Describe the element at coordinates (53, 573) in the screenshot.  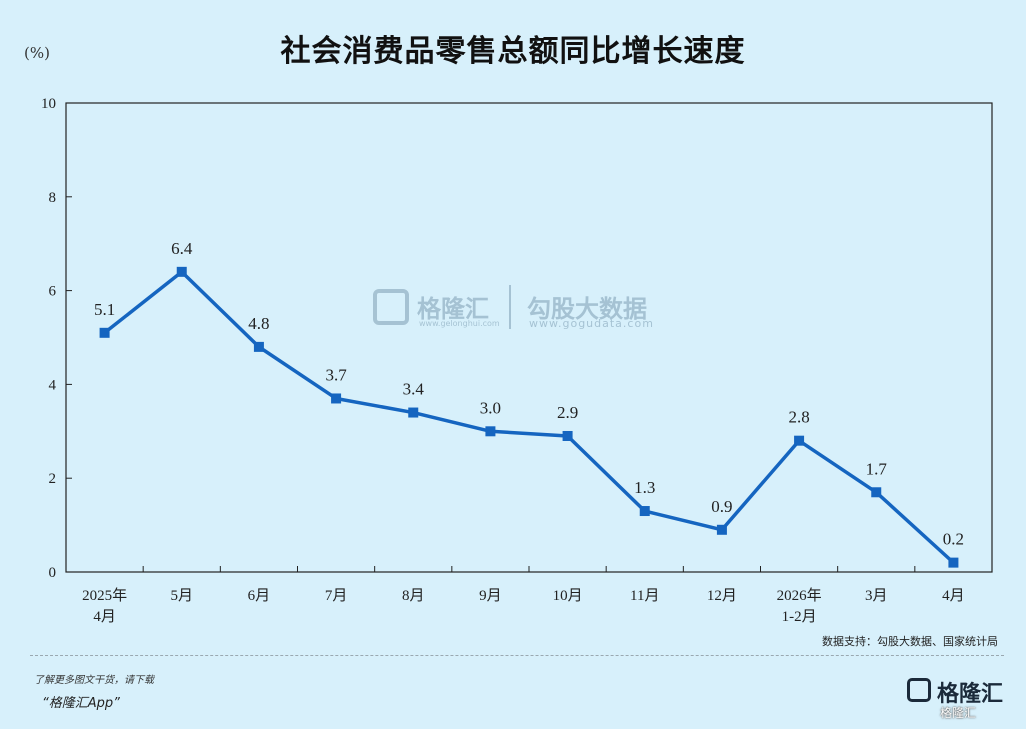
I see `y-tick-label: 0` at that location.